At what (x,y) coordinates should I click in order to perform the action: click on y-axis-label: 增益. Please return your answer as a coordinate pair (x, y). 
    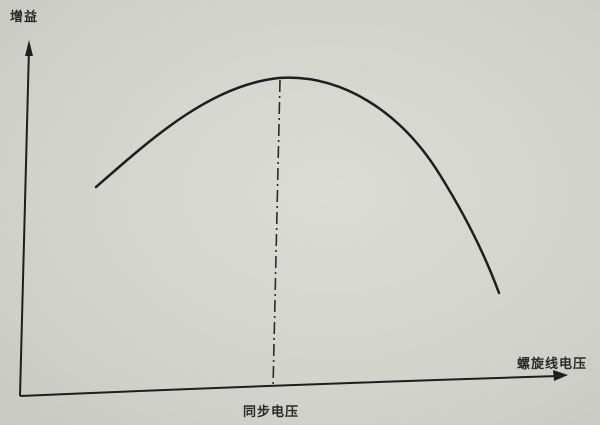
    Looking at the image, I should click on (24, 17).